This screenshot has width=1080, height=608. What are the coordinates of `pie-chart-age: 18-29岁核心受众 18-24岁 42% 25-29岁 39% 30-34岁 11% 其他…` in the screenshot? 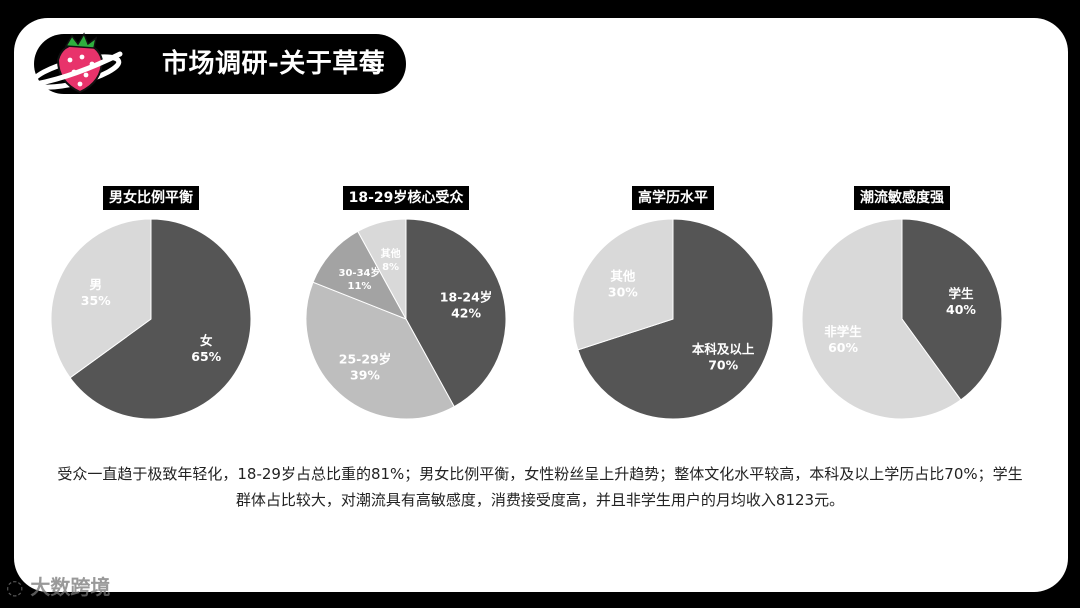 It's located at (406, 304).